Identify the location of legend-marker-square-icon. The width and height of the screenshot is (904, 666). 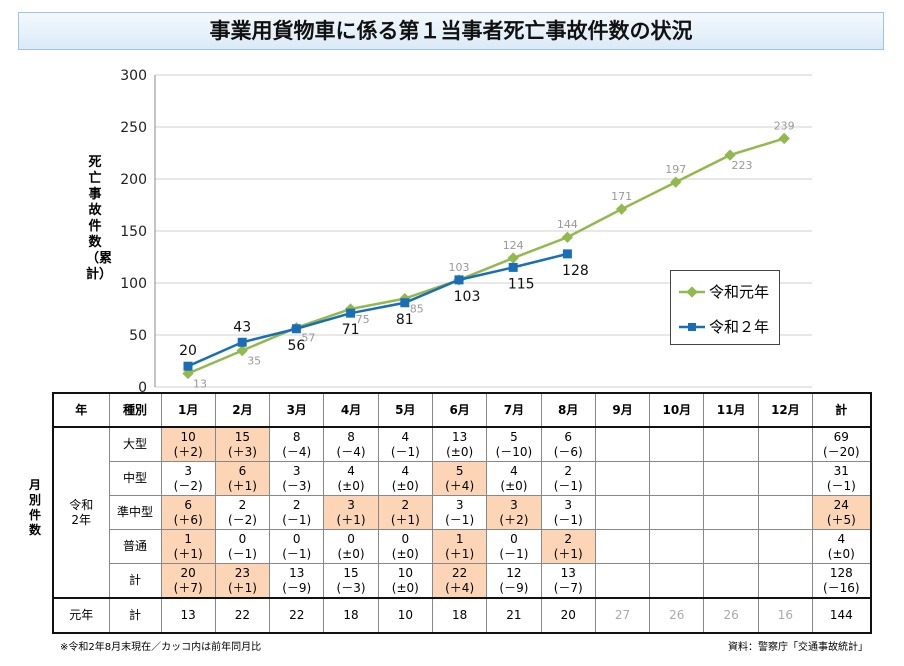
(692, 326).